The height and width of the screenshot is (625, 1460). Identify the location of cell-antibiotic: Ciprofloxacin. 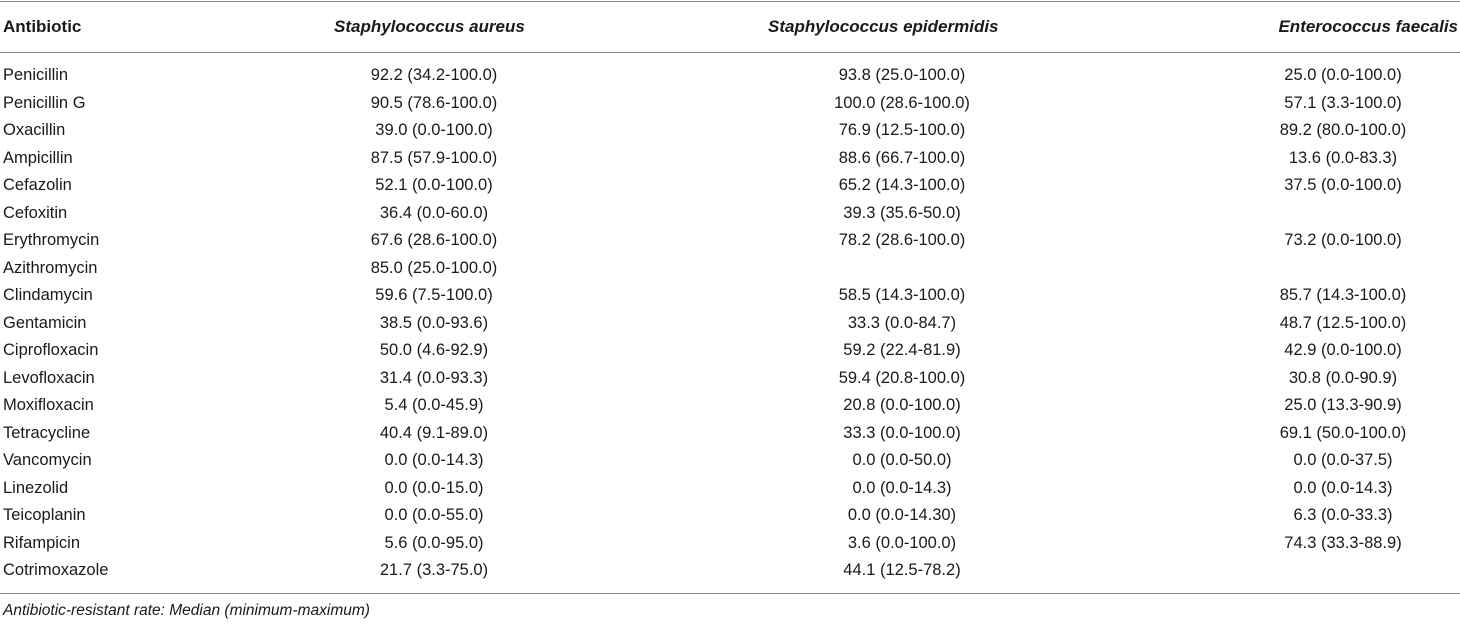
(51, 350).